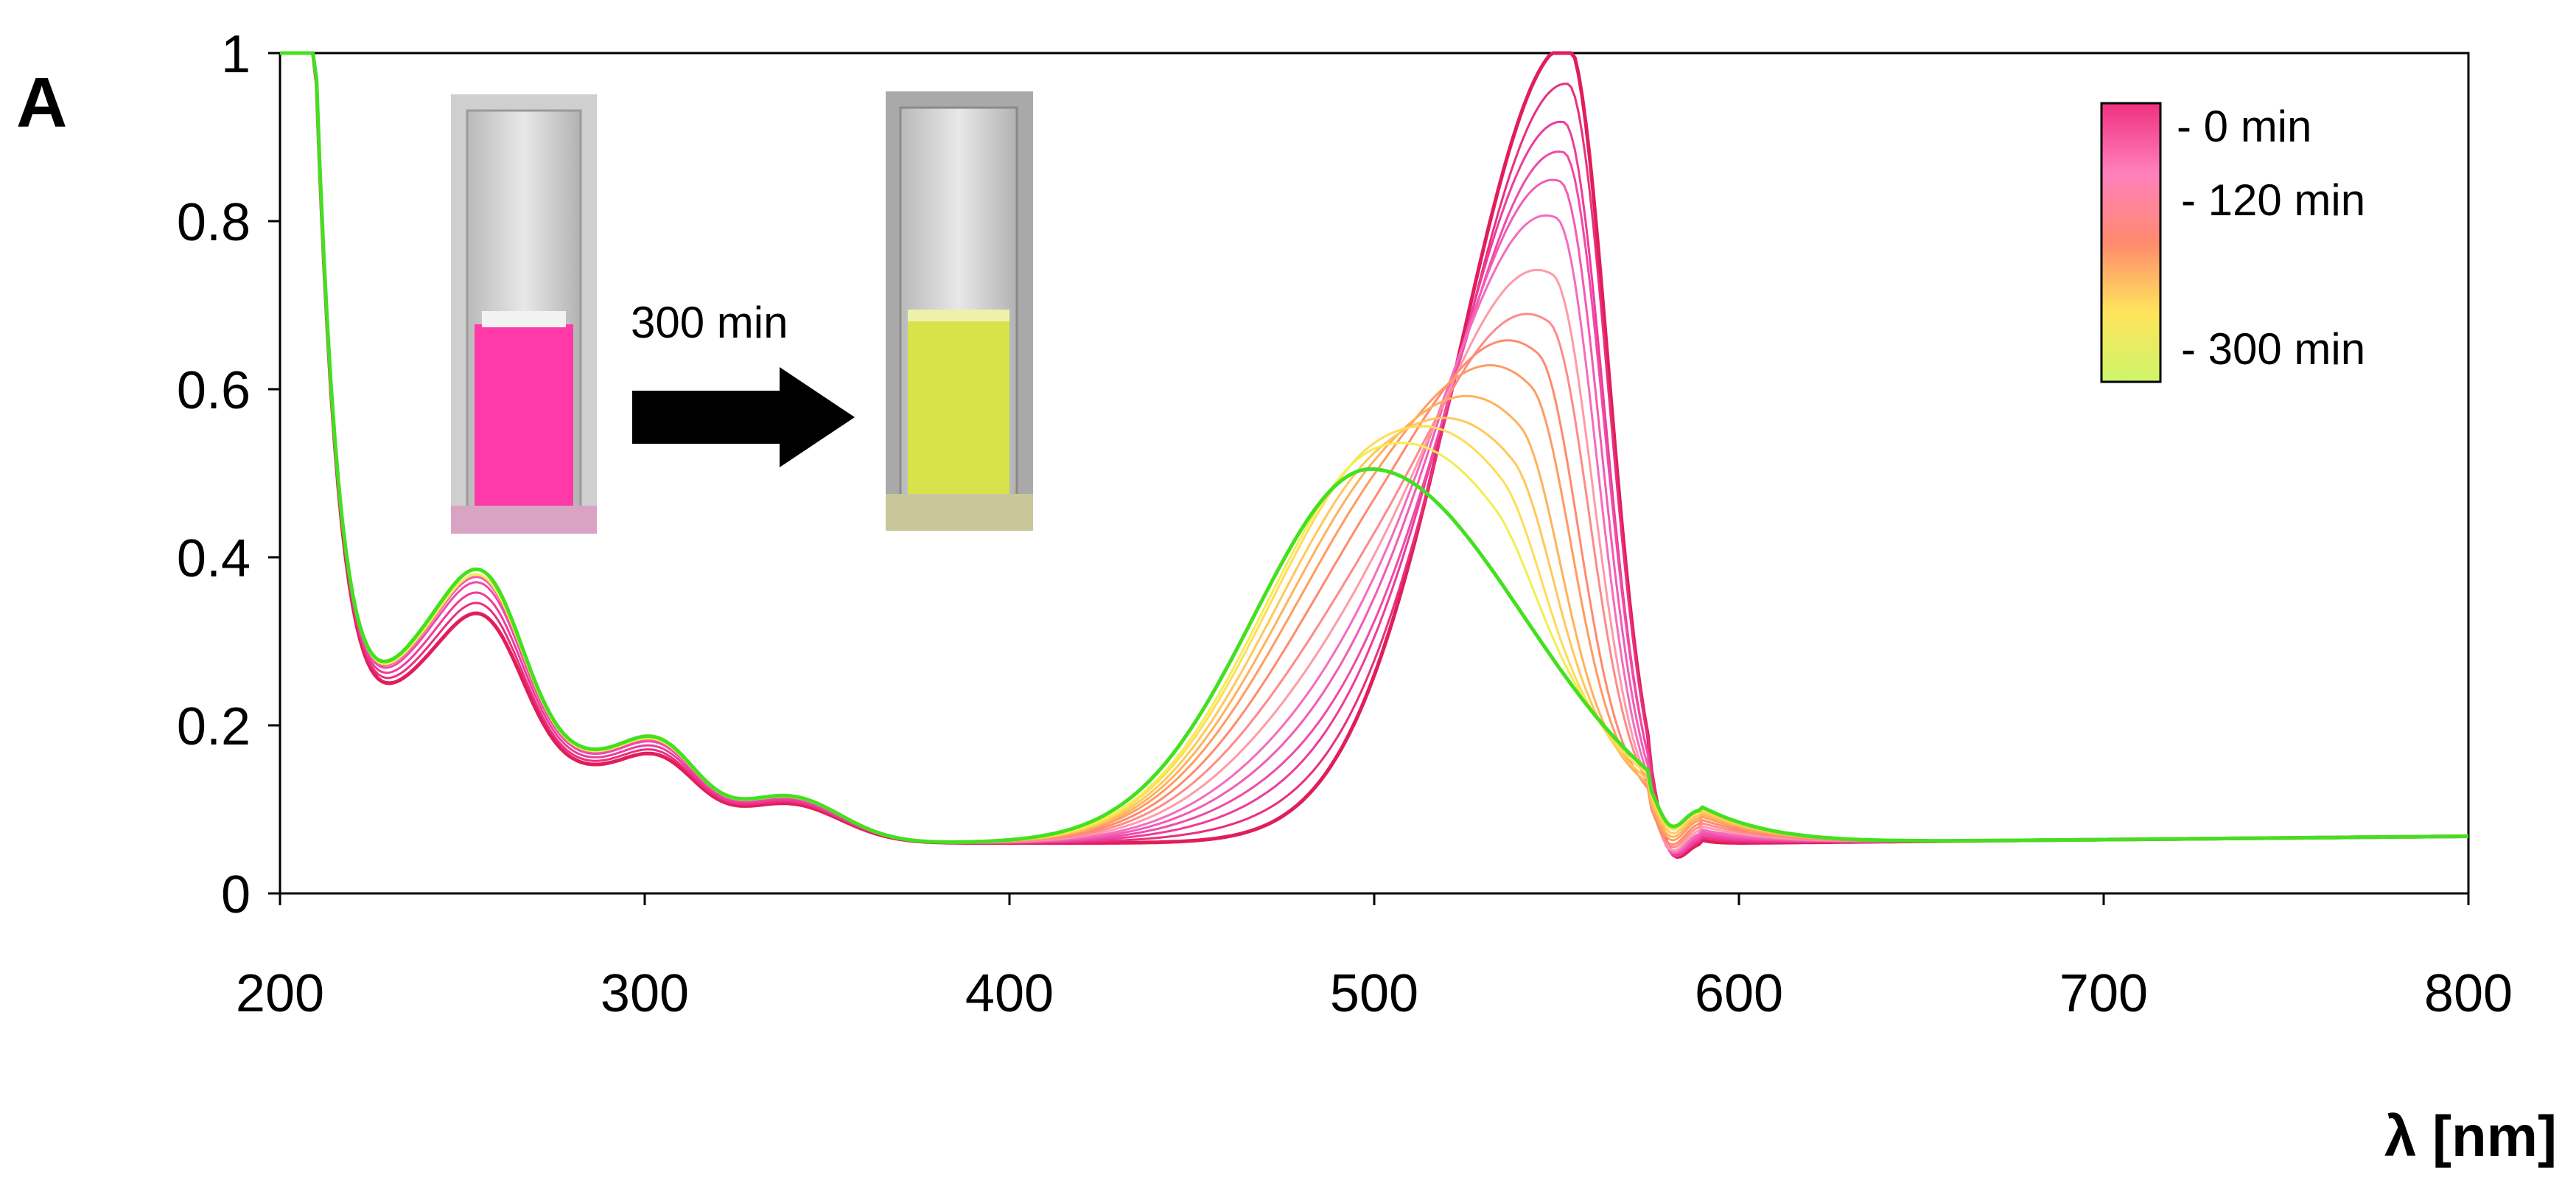 The height and width of the screenshot is (1189, 2576). Describe the element at coordinates (2470, 1135) in the screenshot. I see `x-axis-title: λ [nm]` at that location.